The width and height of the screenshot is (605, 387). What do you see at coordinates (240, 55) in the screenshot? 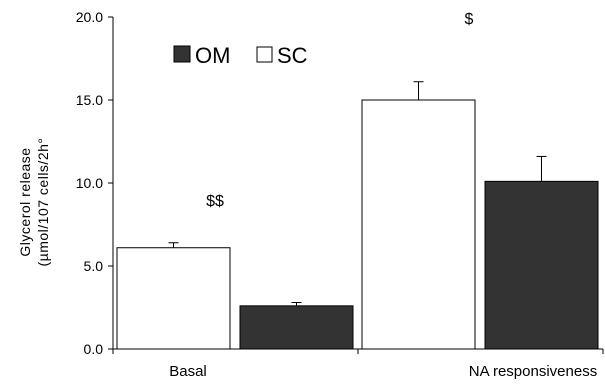
I see `legend: OM SC` at bounding box center [240, 55].